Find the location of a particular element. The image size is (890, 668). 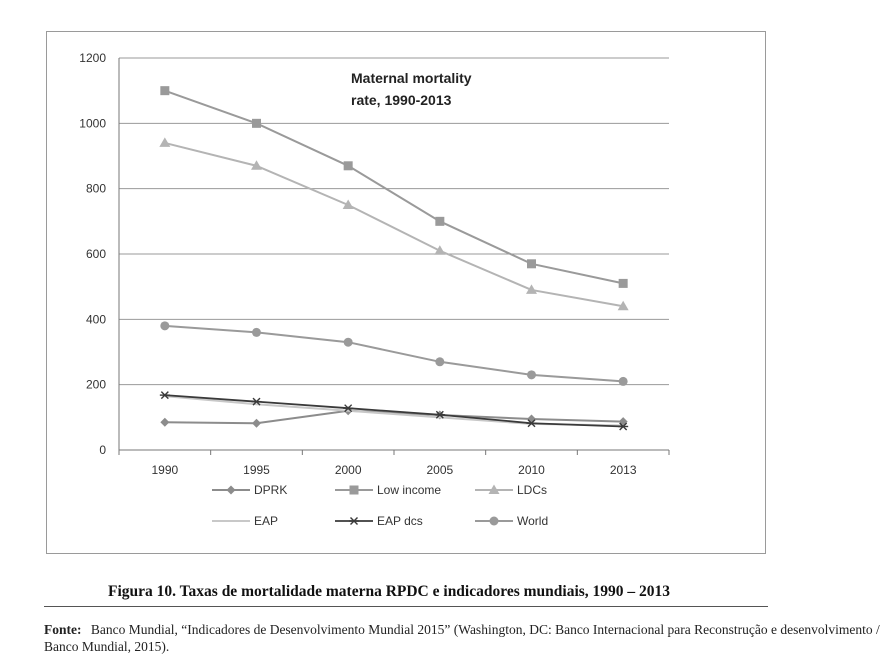

caption-divider is located at coordinates (406, 606).